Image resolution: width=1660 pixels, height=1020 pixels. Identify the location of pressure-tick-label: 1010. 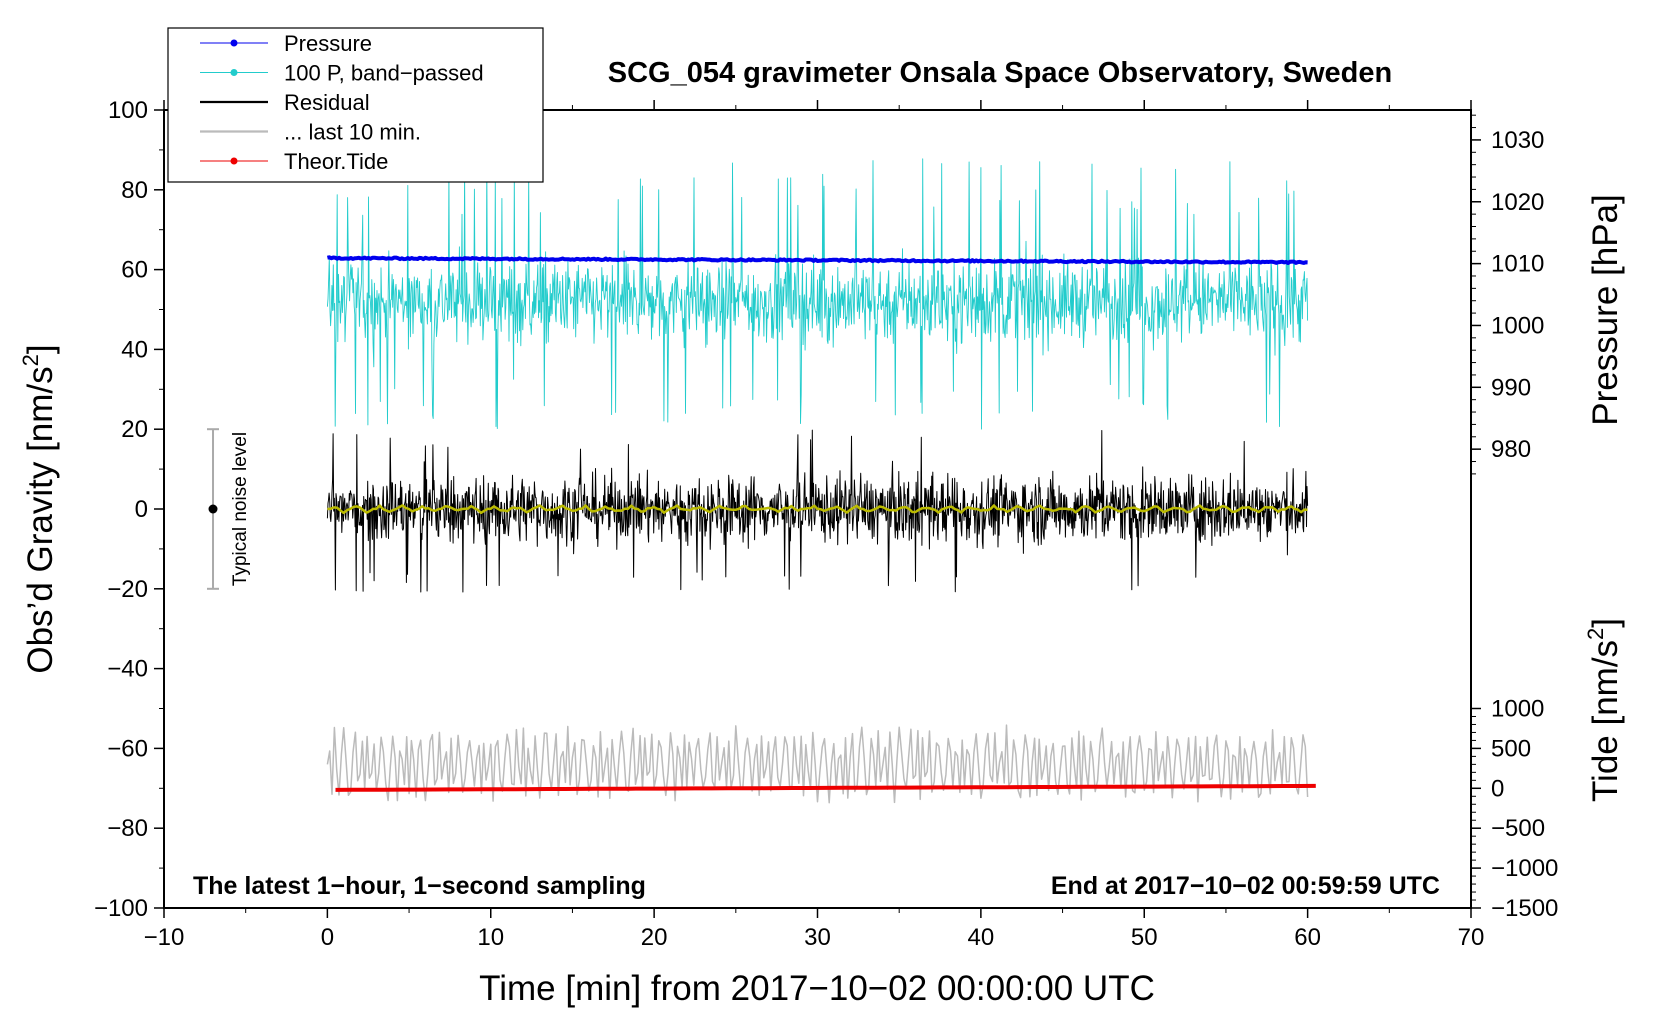
(1517, 264).